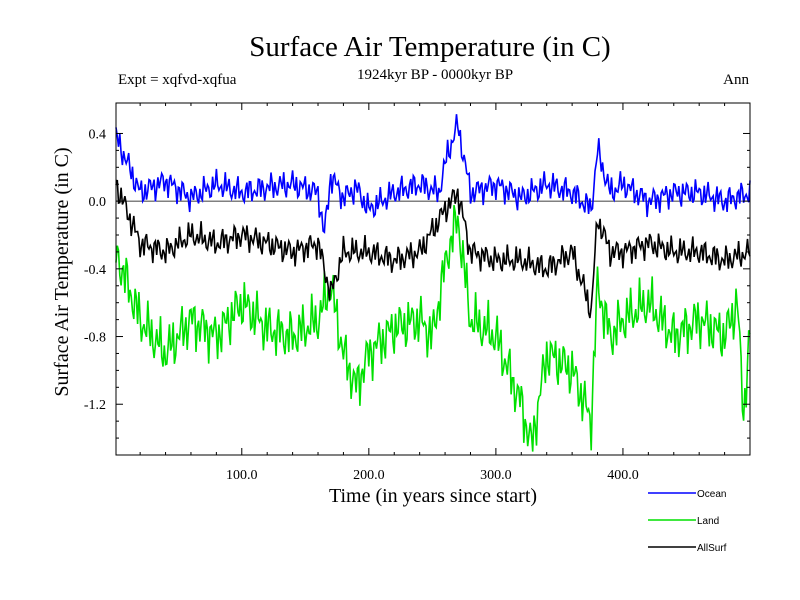 The width and height of the screenshot is (800, 600). Describe the element at coordinates (708, 521) in the screenshot. I see `legend-label-land: Land` at that location.